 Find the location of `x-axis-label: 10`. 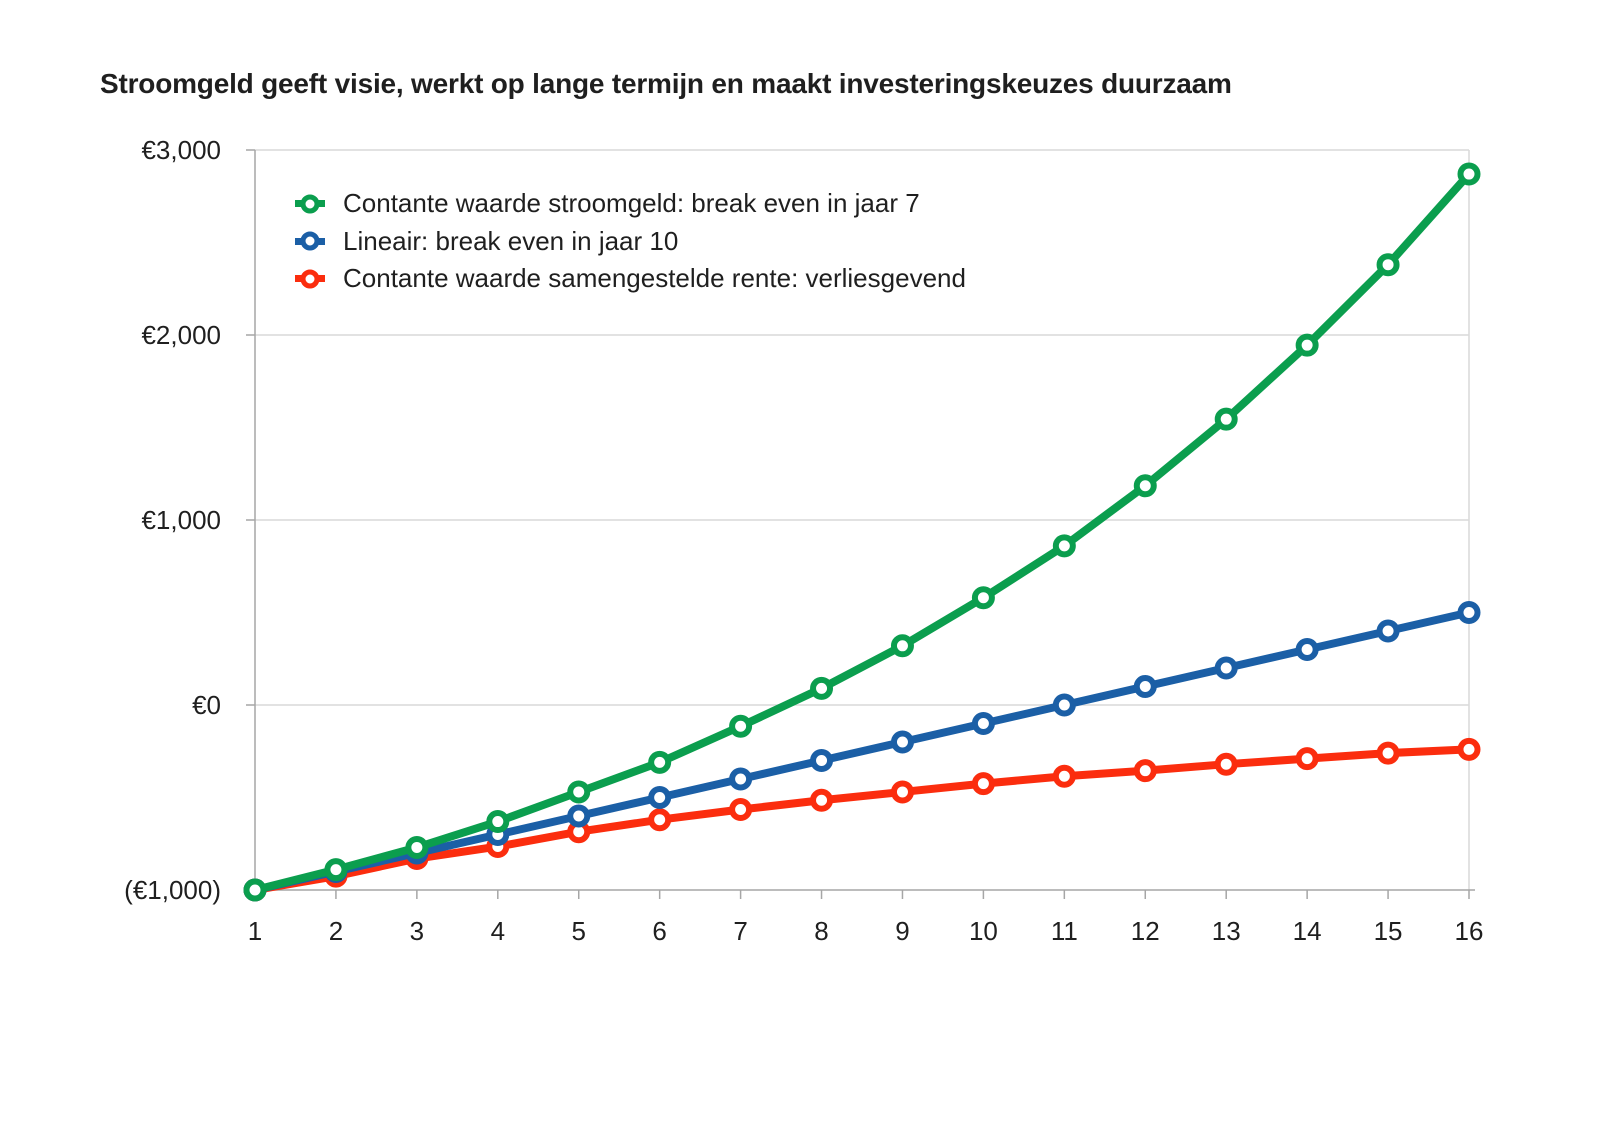

x-axis-label: 10 is located at coordinates (983, 931).